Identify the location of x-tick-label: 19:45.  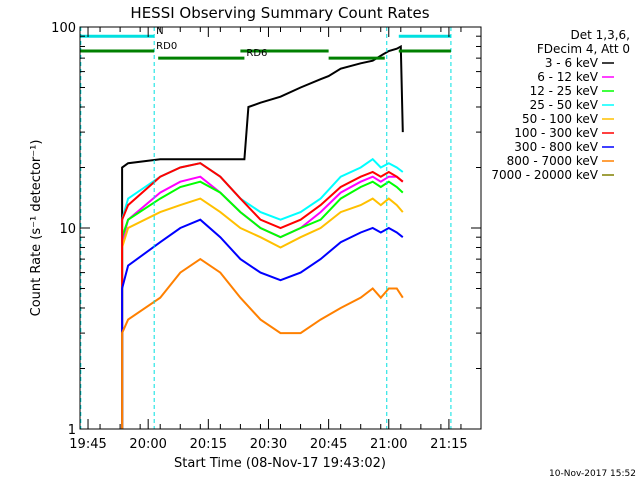
(87, 444).